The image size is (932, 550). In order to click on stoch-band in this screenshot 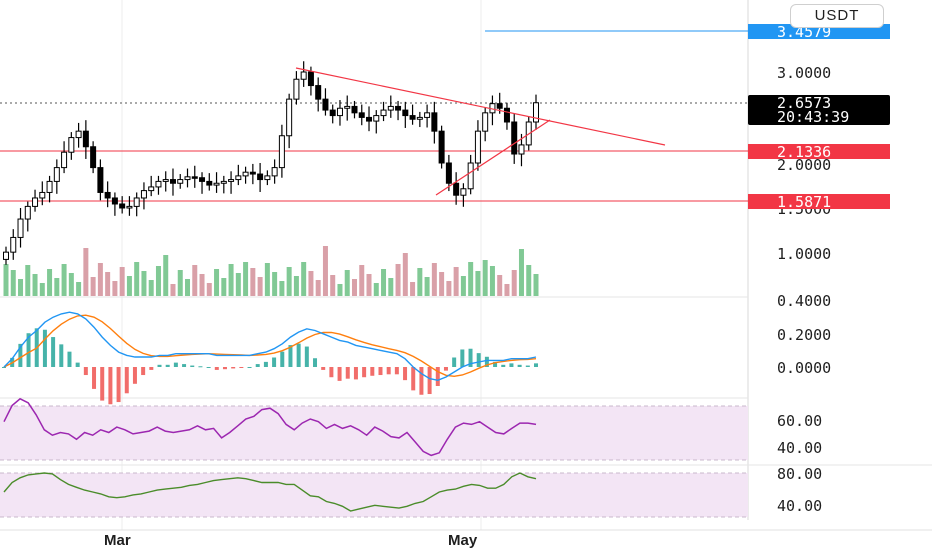, I will do `click(374, 495)`.